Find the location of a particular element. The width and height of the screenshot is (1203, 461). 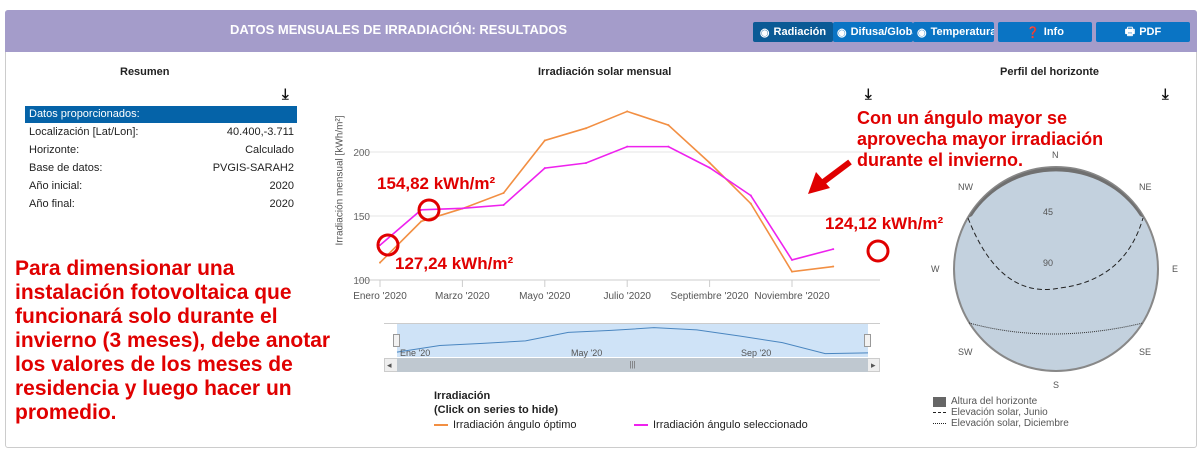

compass-se: SE is located at coordinates (1145, 352).